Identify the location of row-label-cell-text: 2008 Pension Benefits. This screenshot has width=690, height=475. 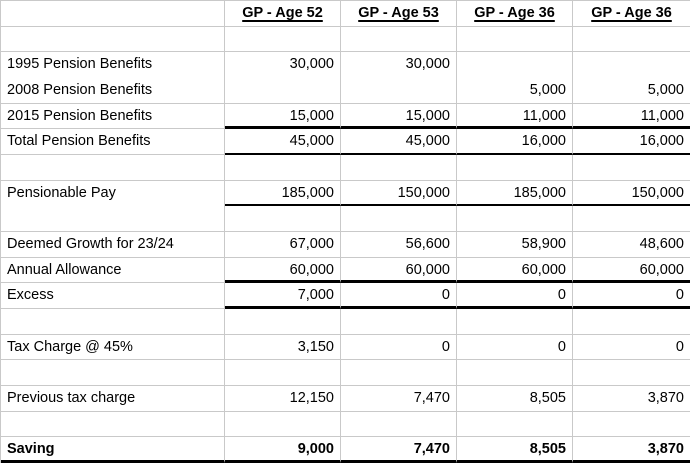
(80, 89).